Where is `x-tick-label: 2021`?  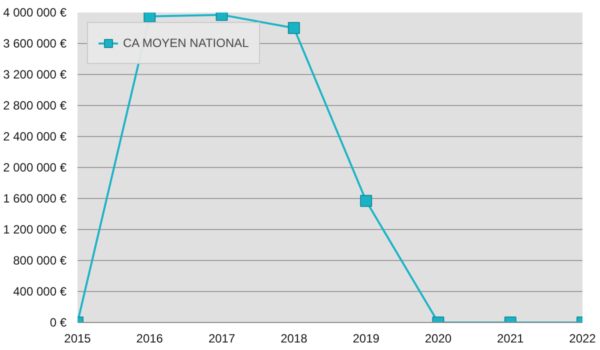
x-tick-label: 2021 is located at coordinates (510, 339).